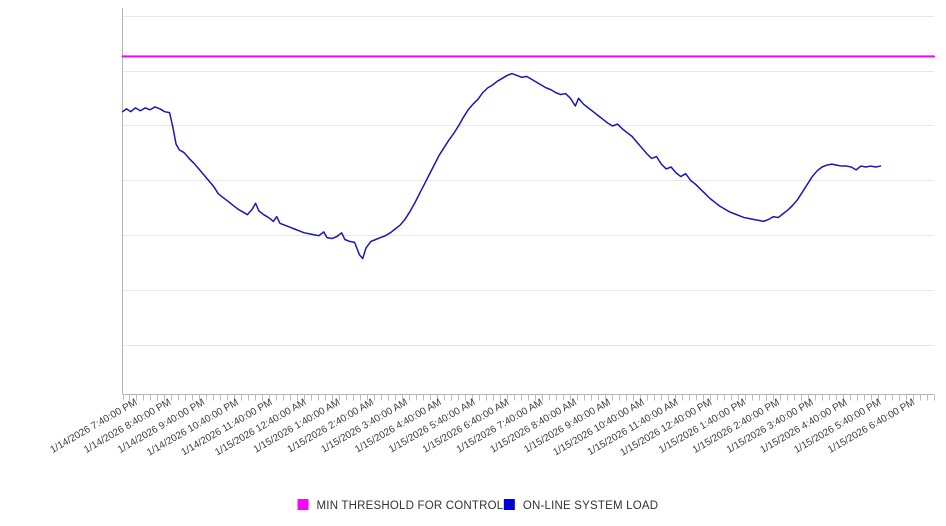  I want to click on legend-label: MIN THRESHOLD FOR CONTROL, so click(410, 506).